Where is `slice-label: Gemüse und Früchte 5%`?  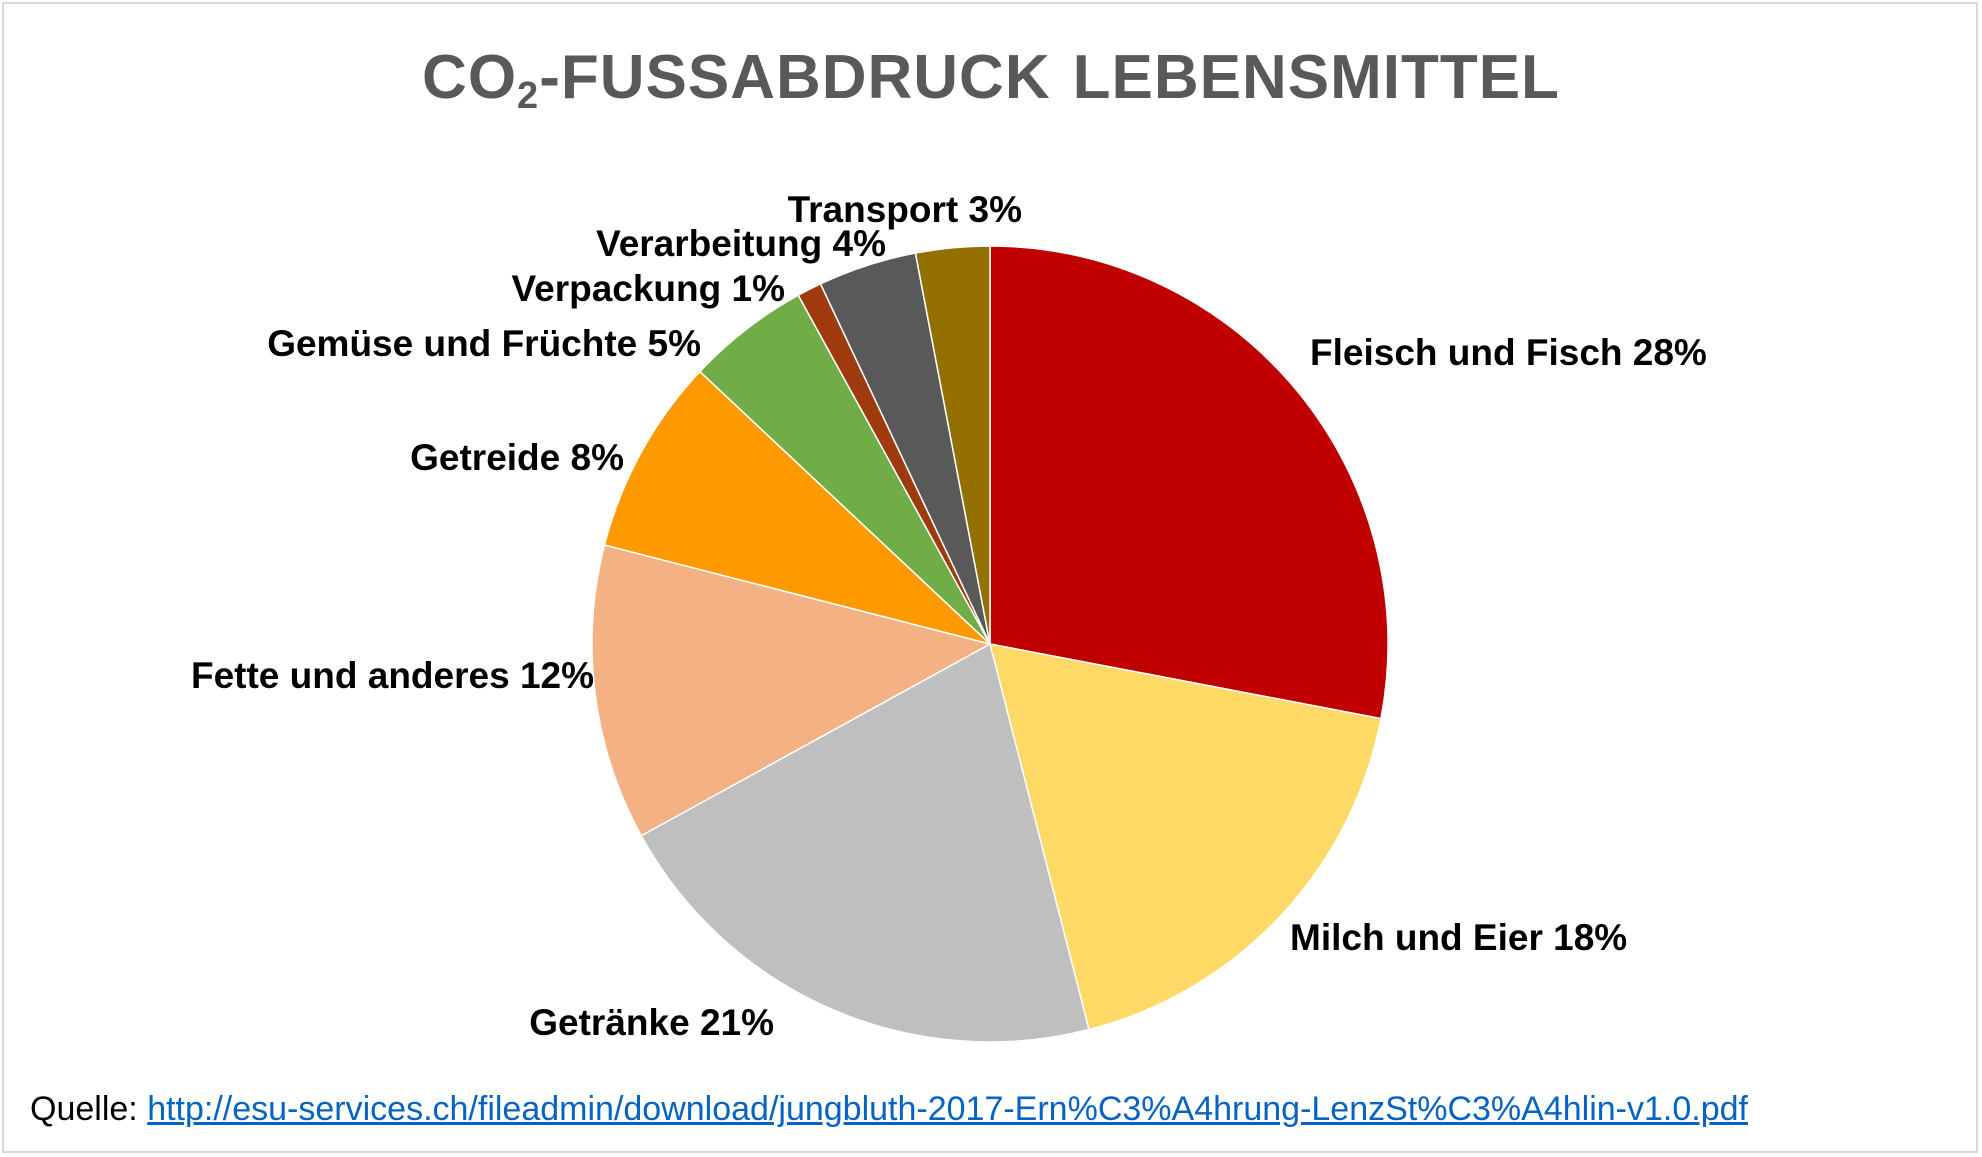
slice-label: Gemüse und Früchte 5% is located at coordinates (484, 343).